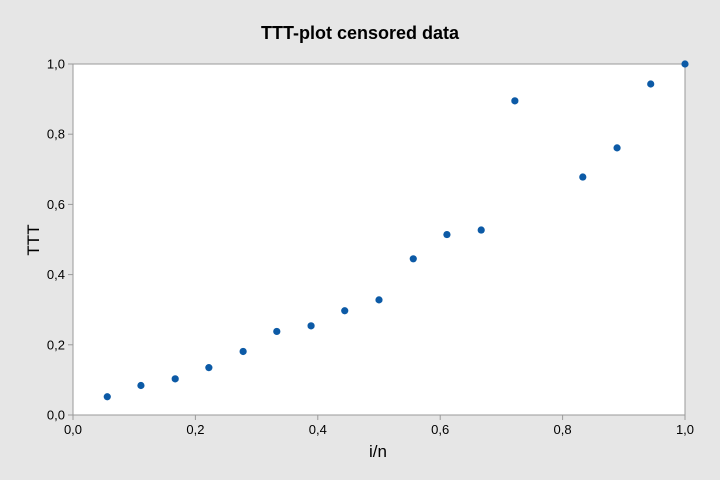  I want to click on x-tick-label: 0,2, so click(195, 429).